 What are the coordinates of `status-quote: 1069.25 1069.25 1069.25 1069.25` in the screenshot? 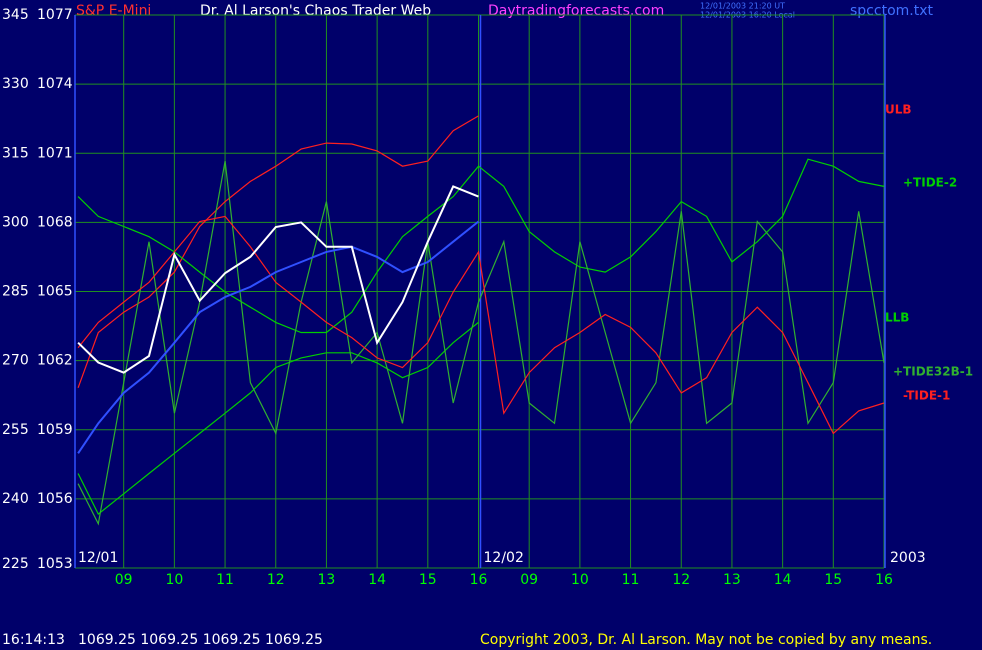 It's located at (200, 640).